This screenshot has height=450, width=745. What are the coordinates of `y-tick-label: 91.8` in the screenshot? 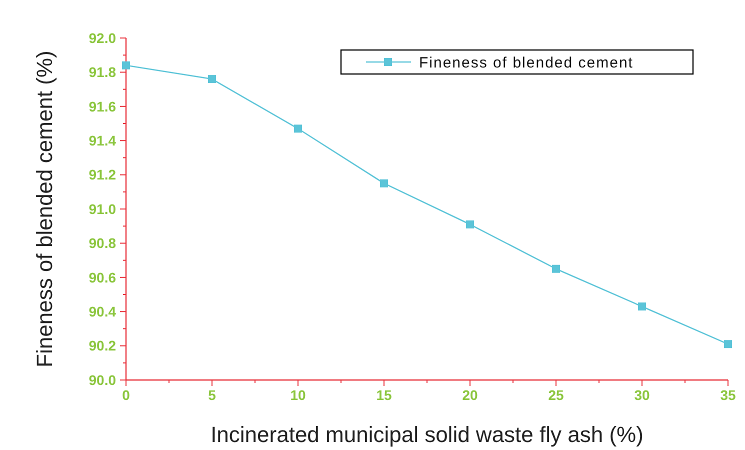 It's located at (102, 72).